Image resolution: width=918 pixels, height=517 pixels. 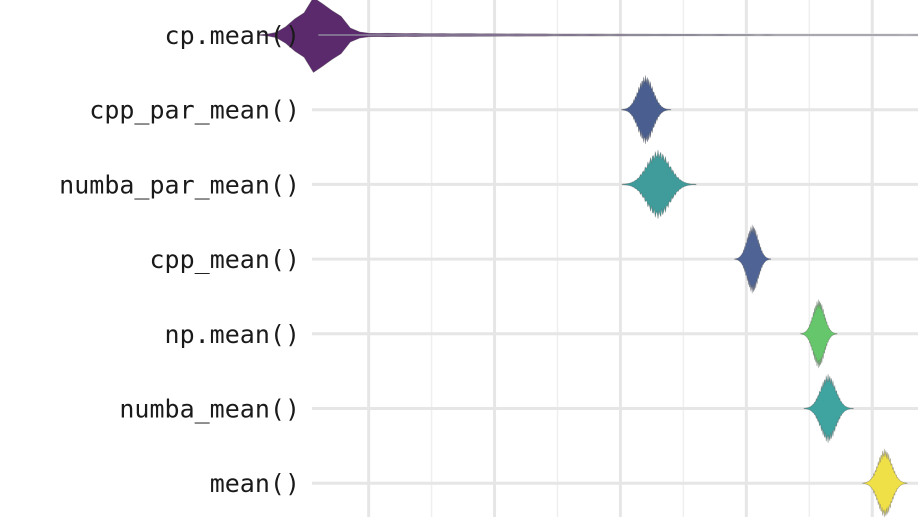 What do you see at coordinates (194, 110) in the screenshot?
I see `y-tick-label: cpp_par_mean()` at bounding box center [194, 110].